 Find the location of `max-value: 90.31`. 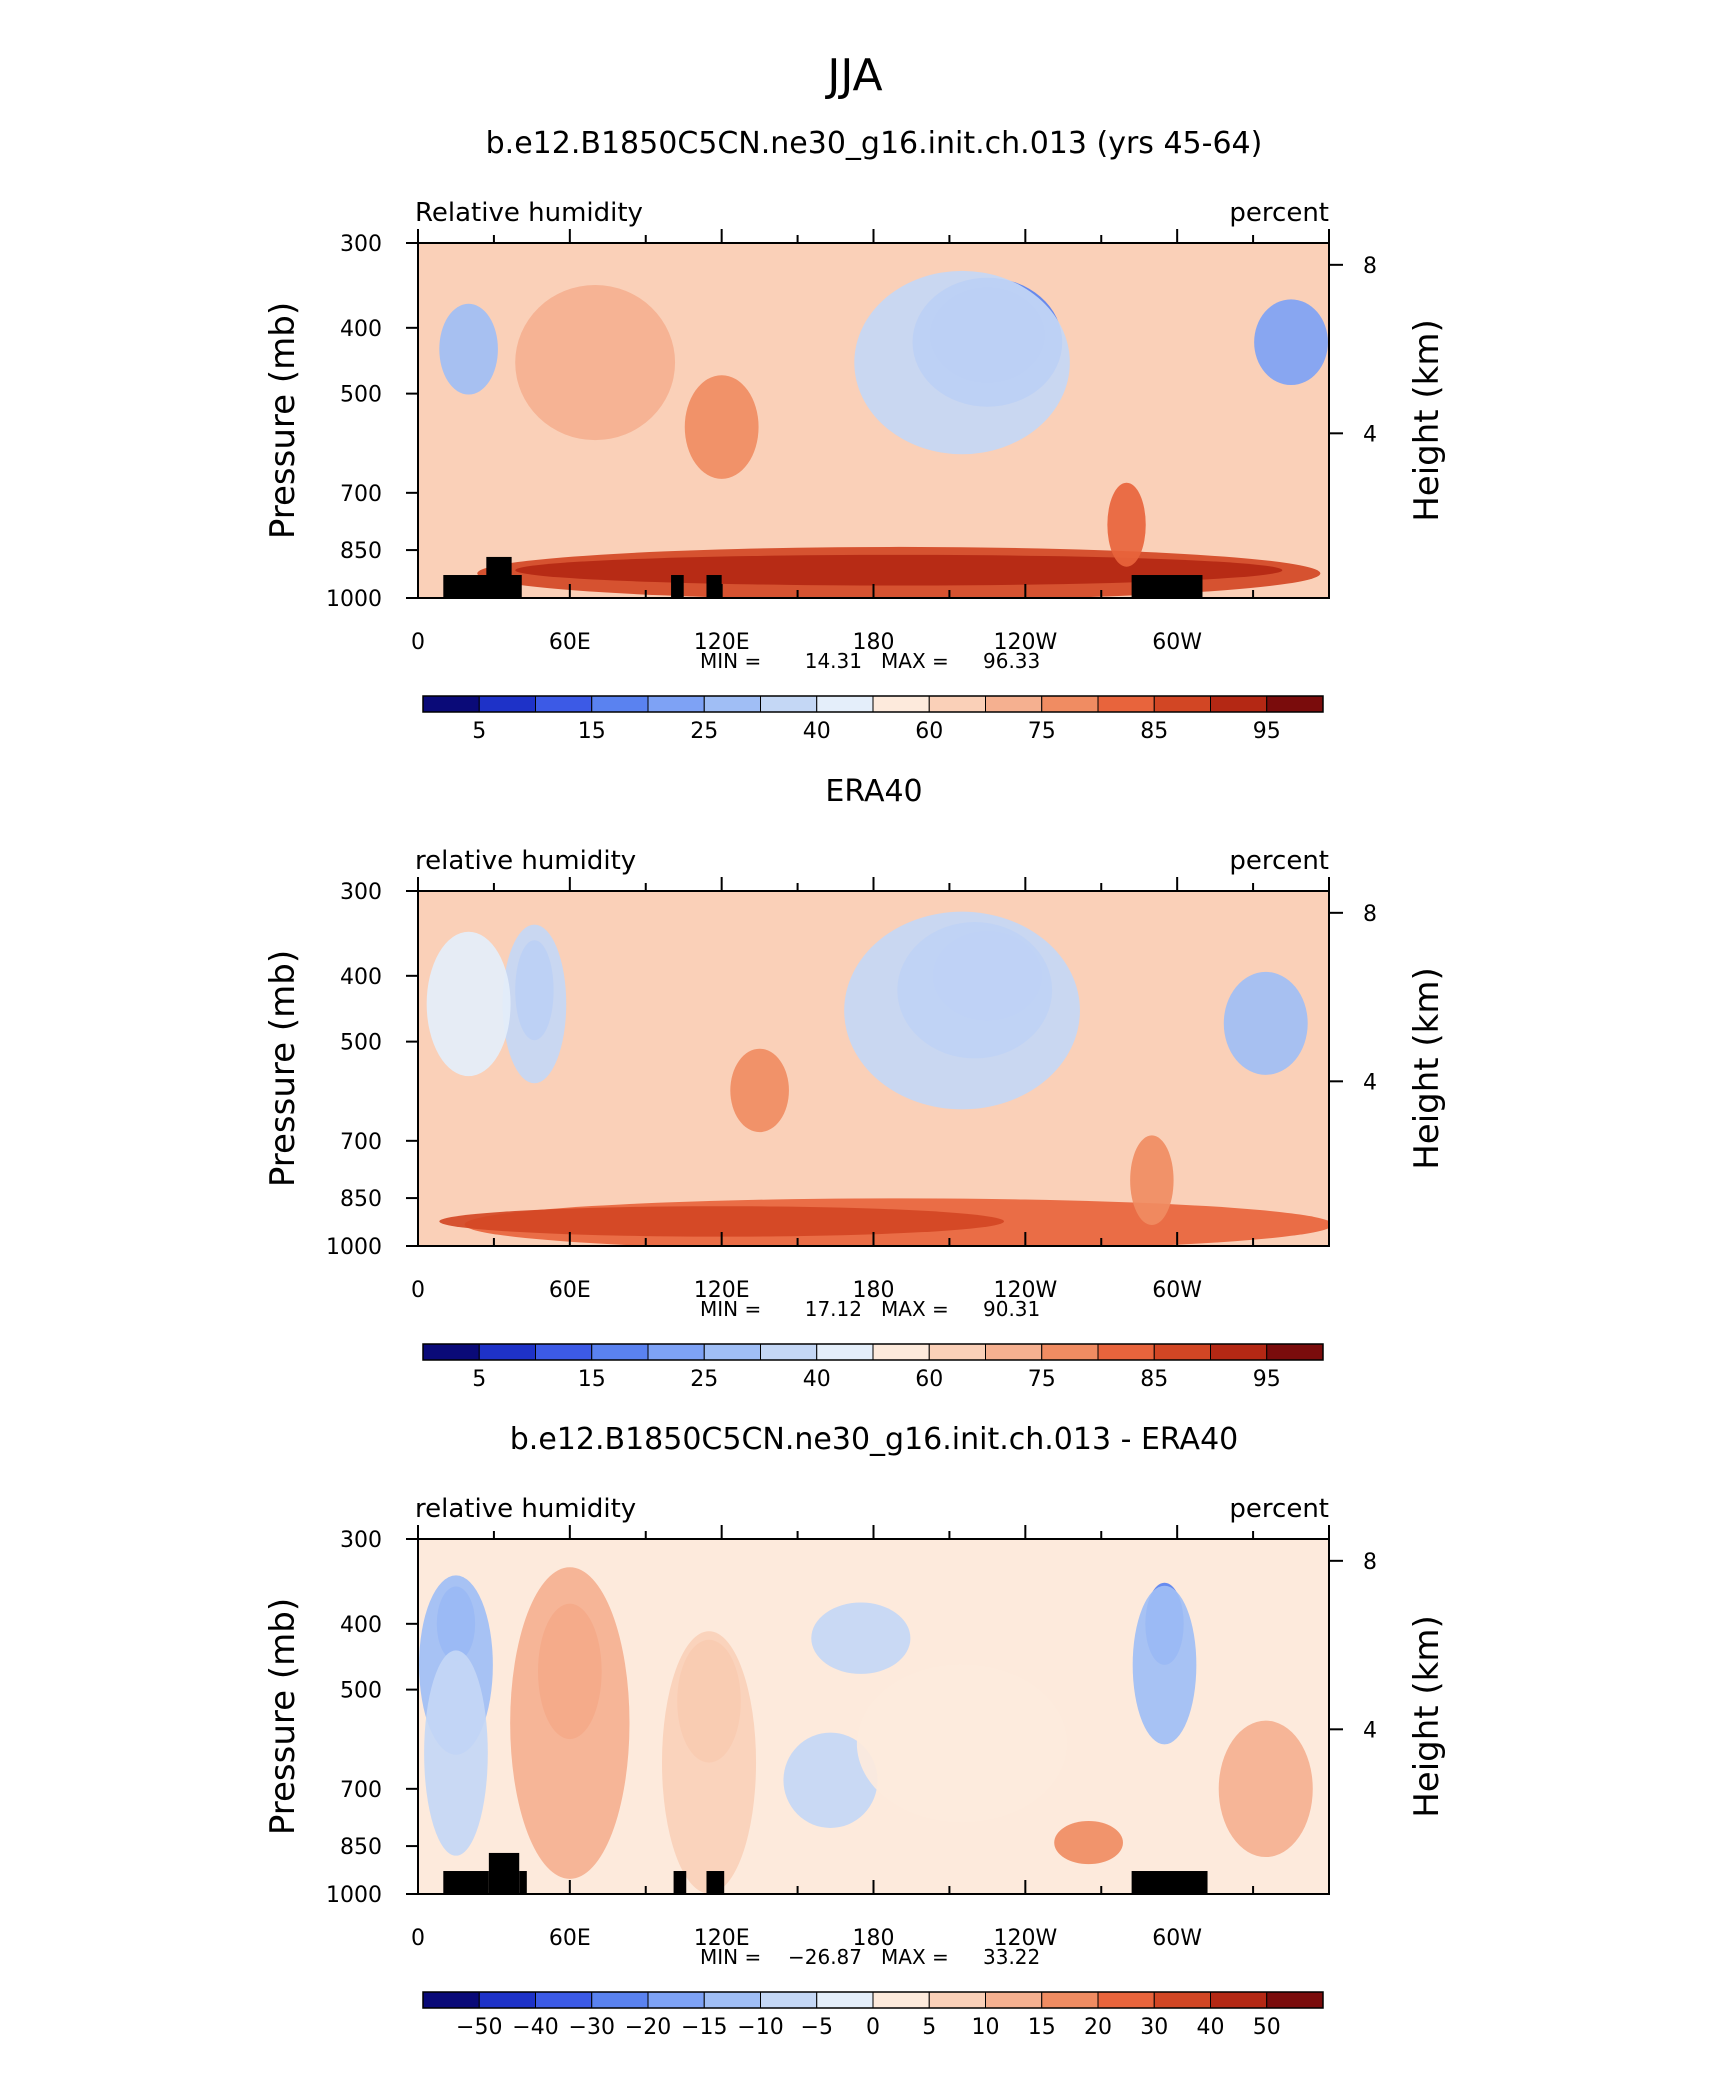

max-value: 90.31 is located at coordinates (1011, 1309).